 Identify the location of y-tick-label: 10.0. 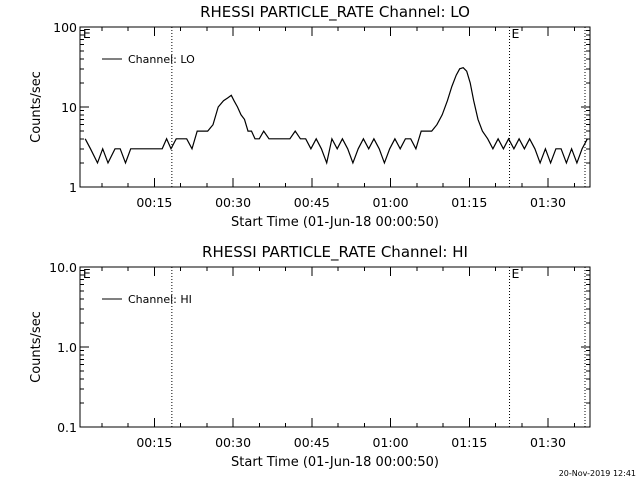
(63, 267).